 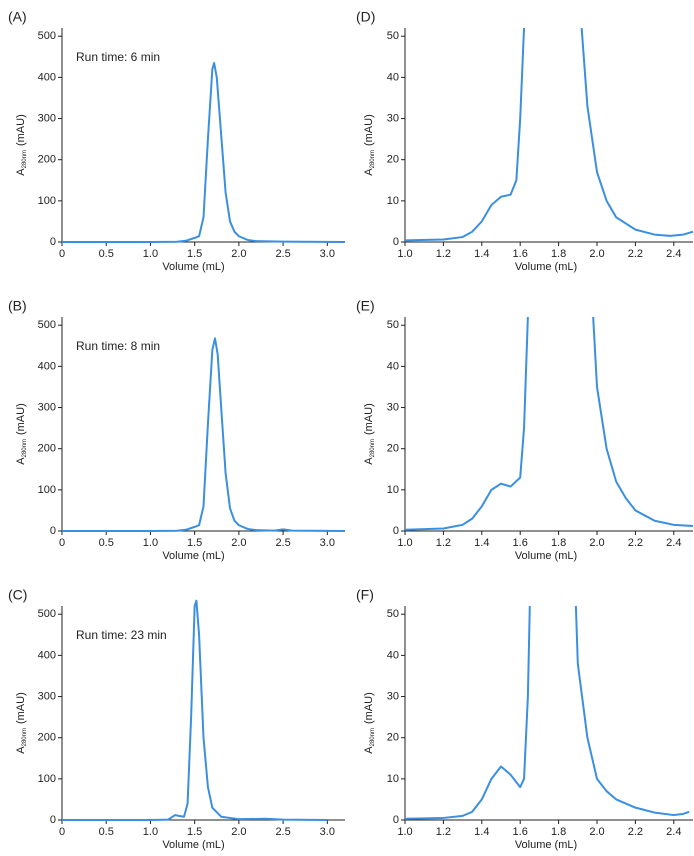 What do you see at coordinates (365, 17) in the screenshot?
I see `panel-label: (D)` at bounding box center [365, 17].